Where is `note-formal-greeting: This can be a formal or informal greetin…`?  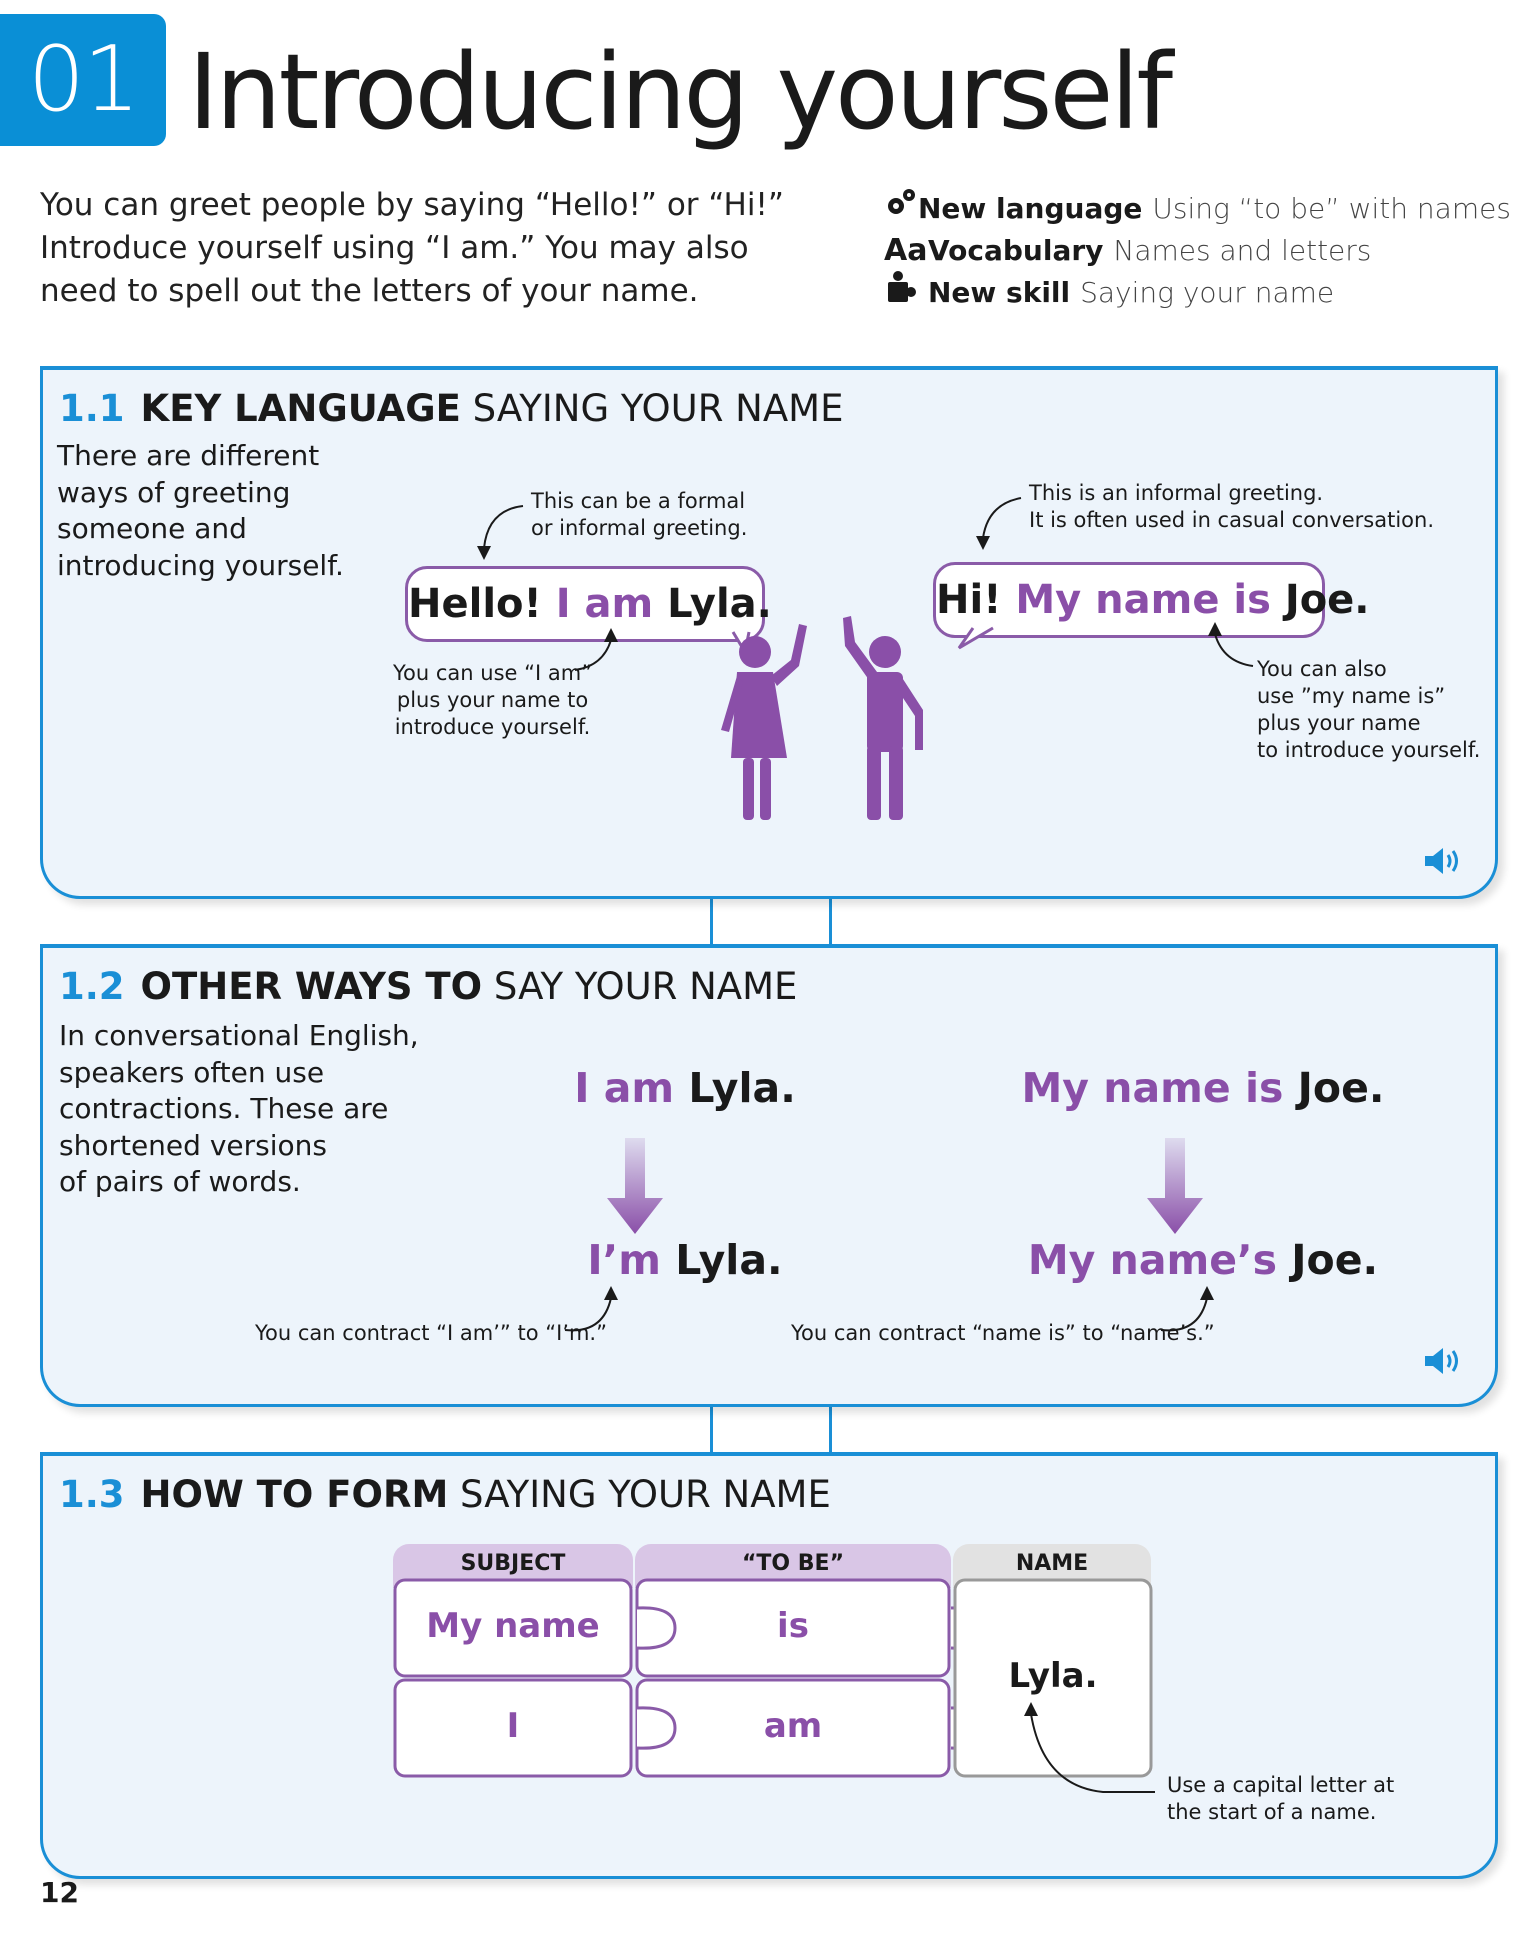
note-formal-greeting: This can be a formal or informal greetin… is located at coordinates (639, 515).